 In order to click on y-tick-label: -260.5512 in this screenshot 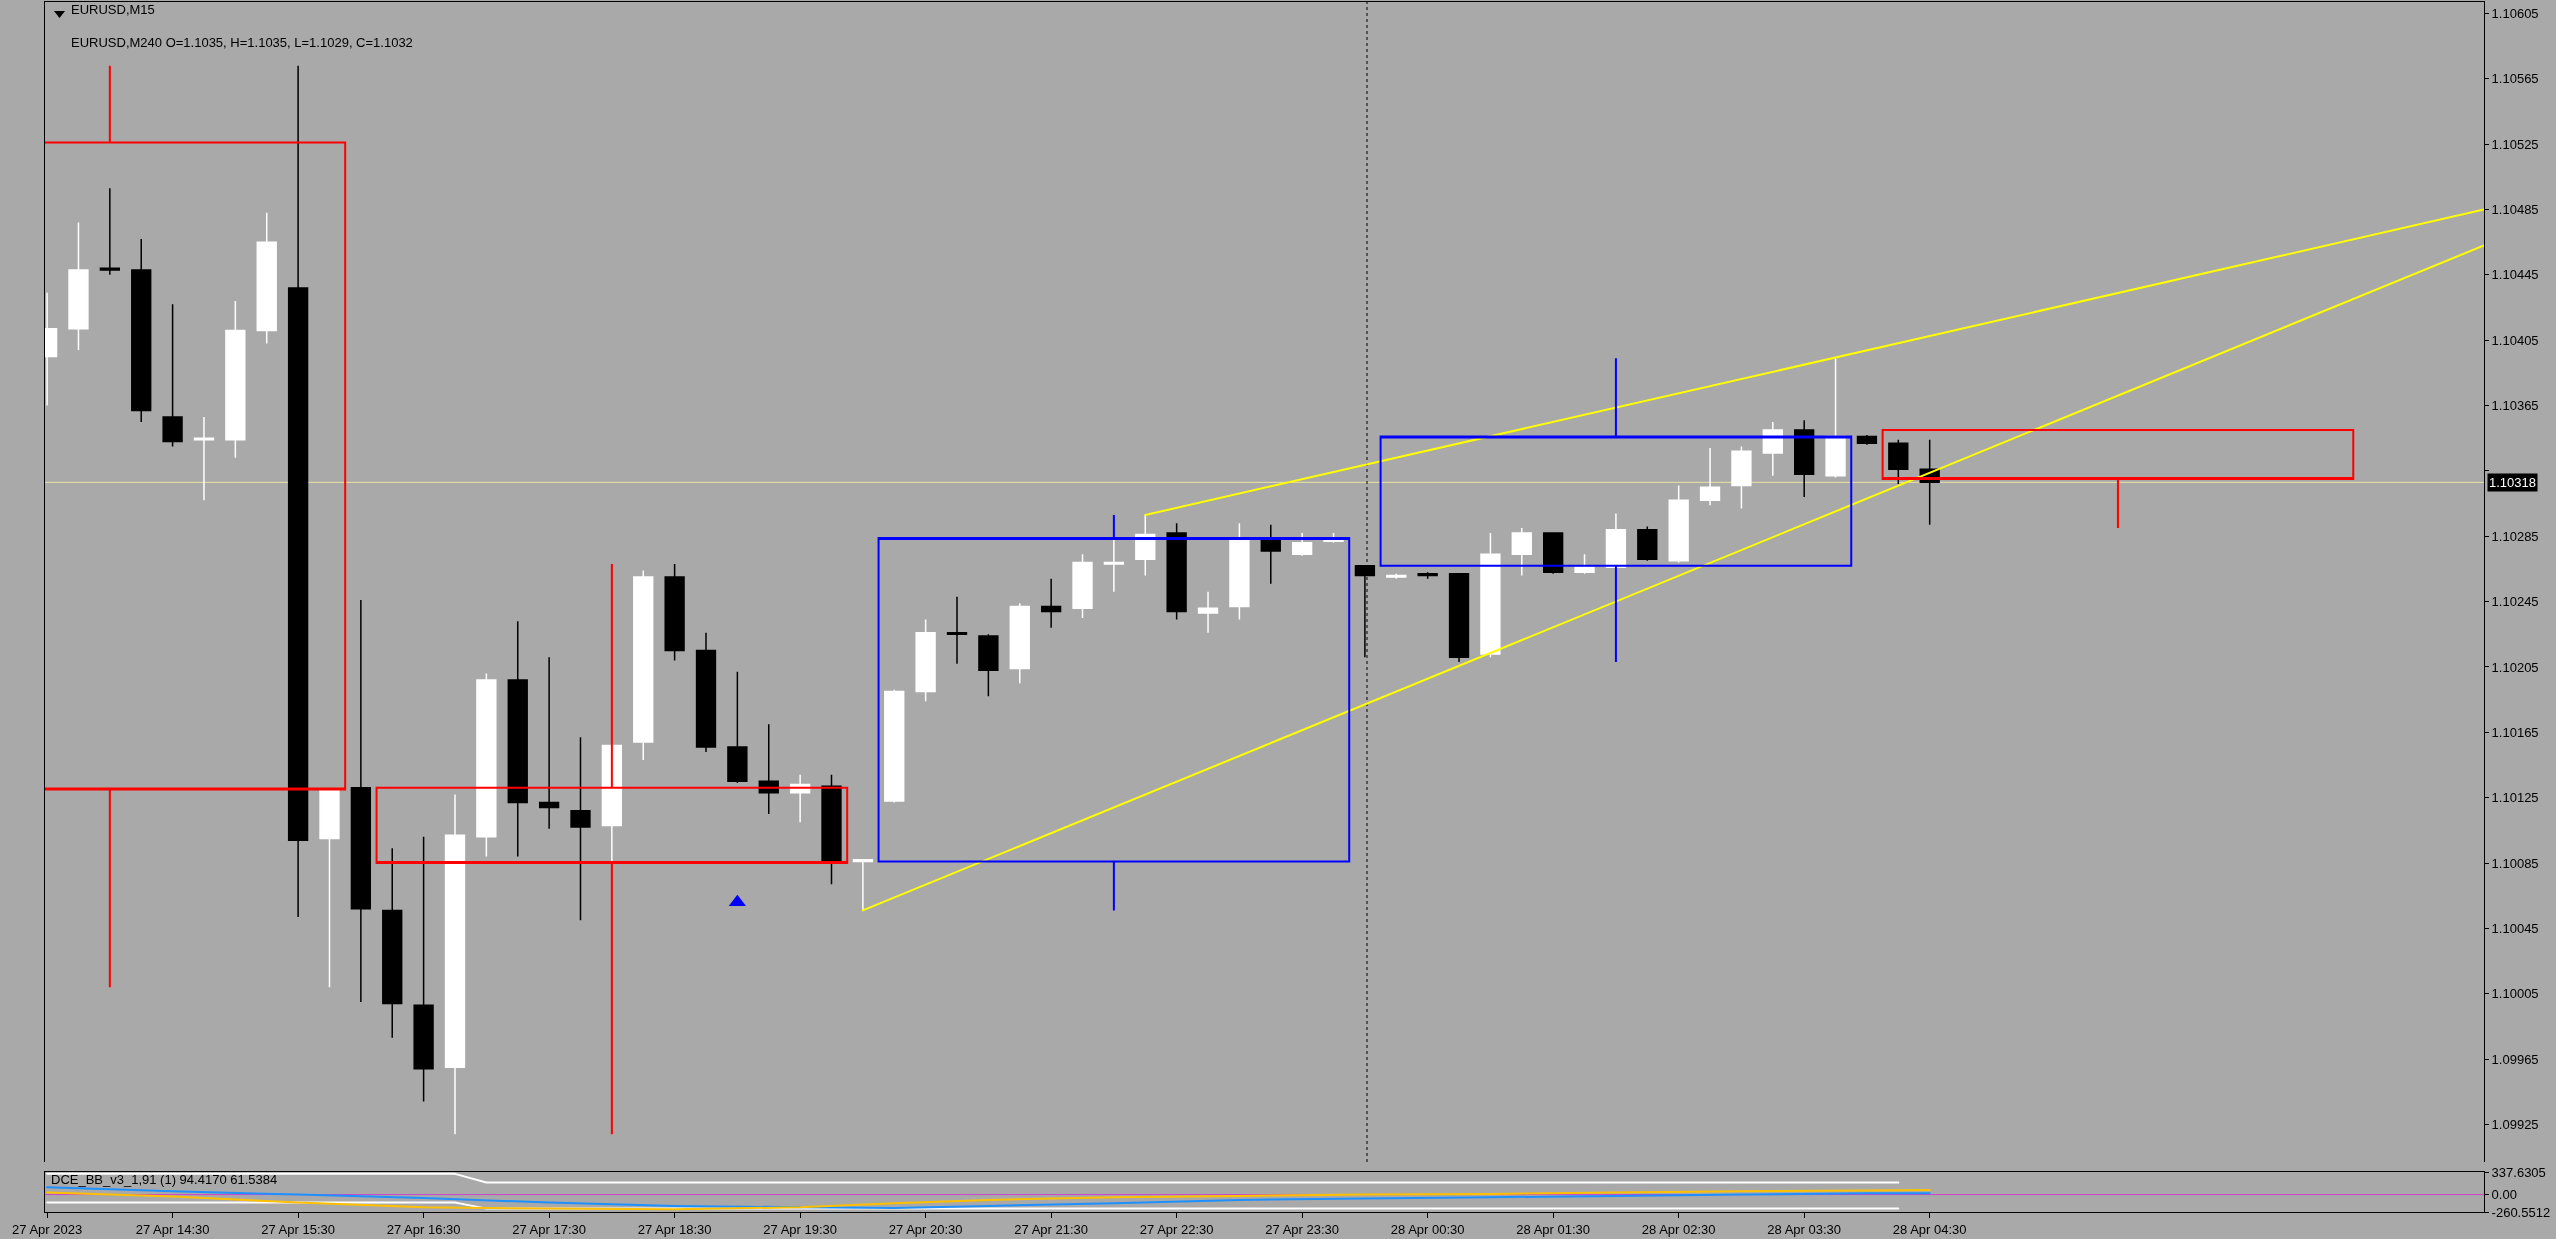, I will do `click(2521, 1212)`.